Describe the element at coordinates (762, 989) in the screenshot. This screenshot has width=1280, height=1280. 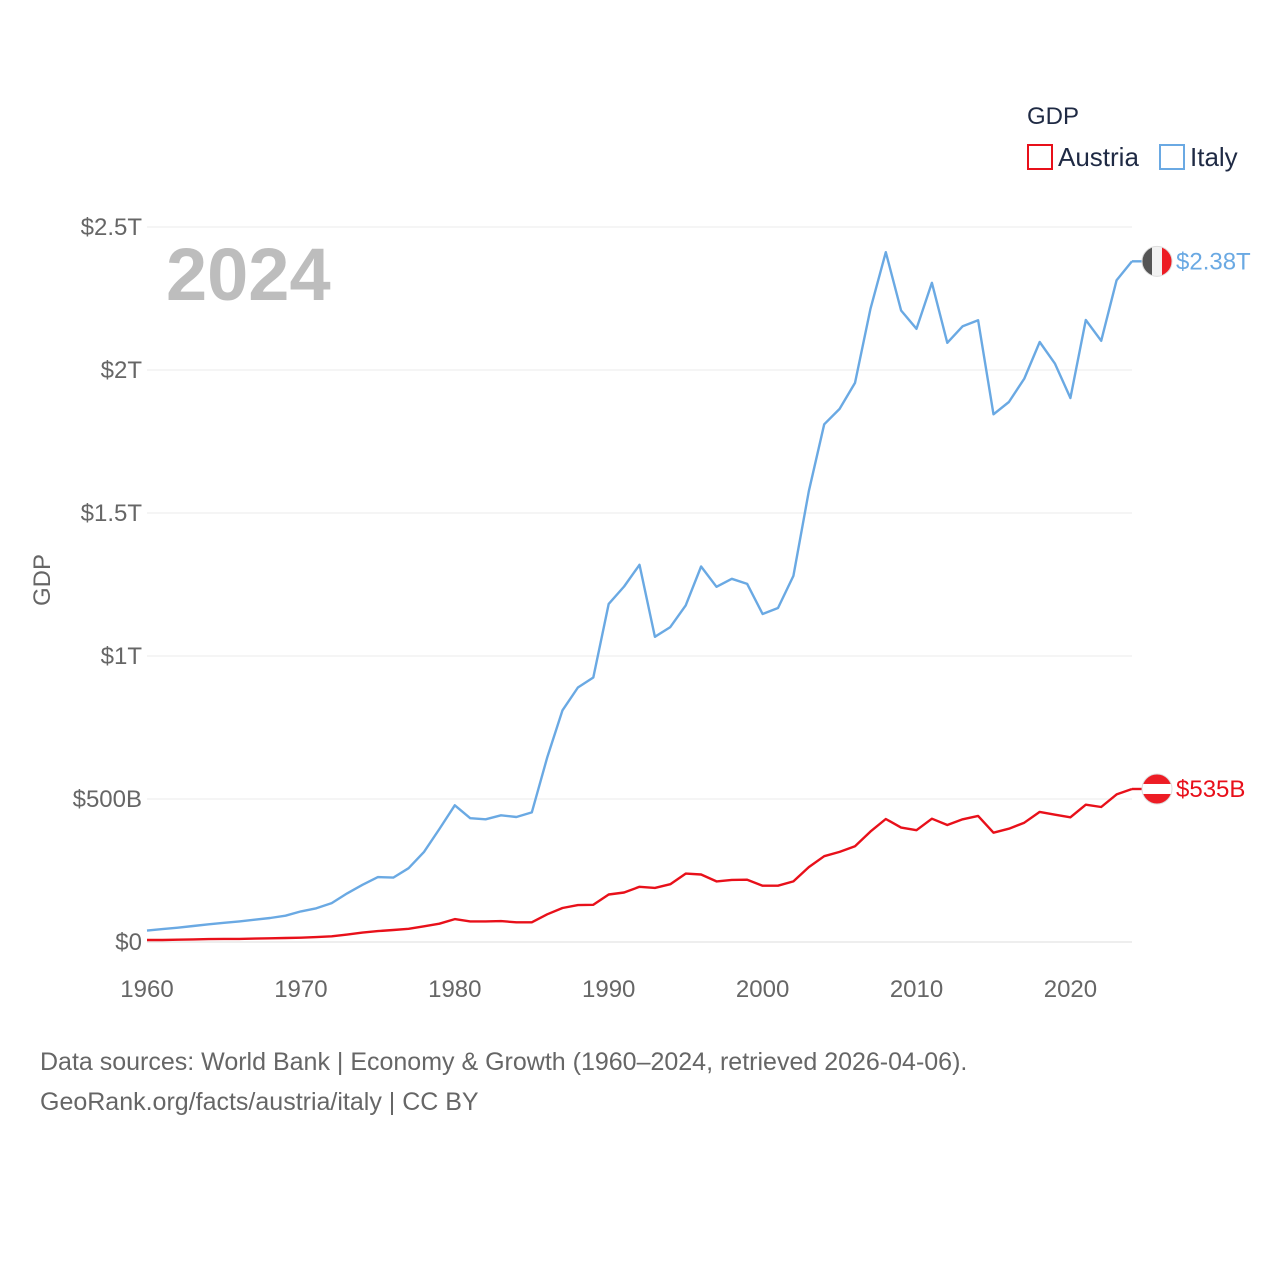
I see `x-tick-label: 2000` at that location.